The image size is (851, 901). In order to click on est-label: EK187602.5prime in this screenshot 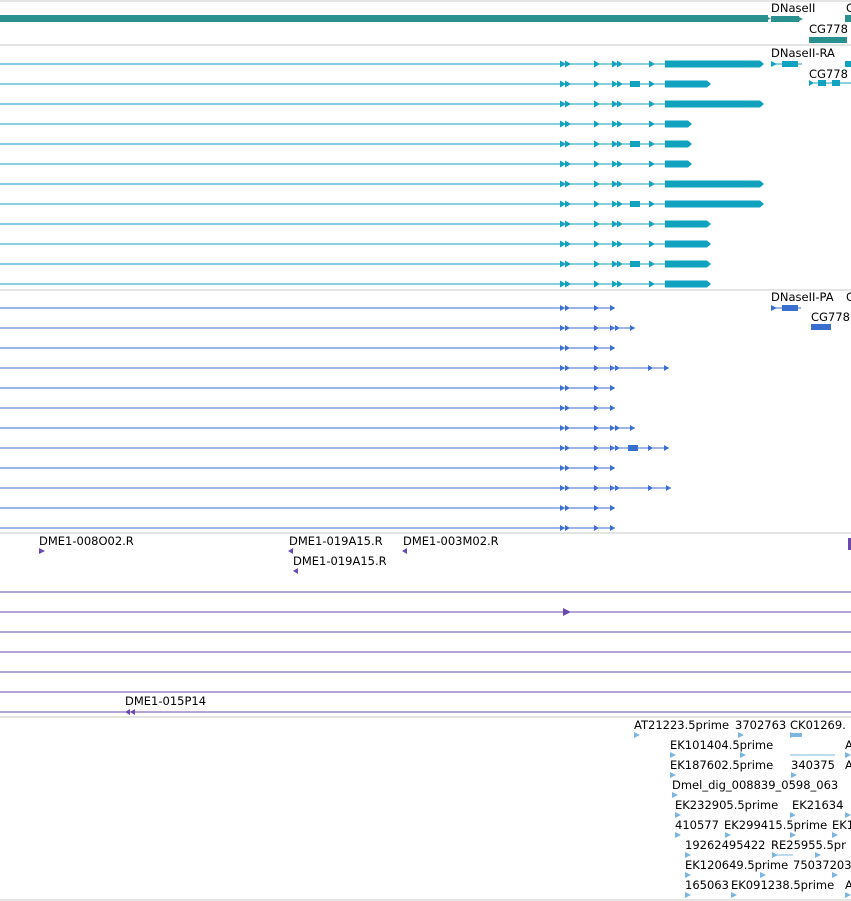, I will do `click(721, 765)`.